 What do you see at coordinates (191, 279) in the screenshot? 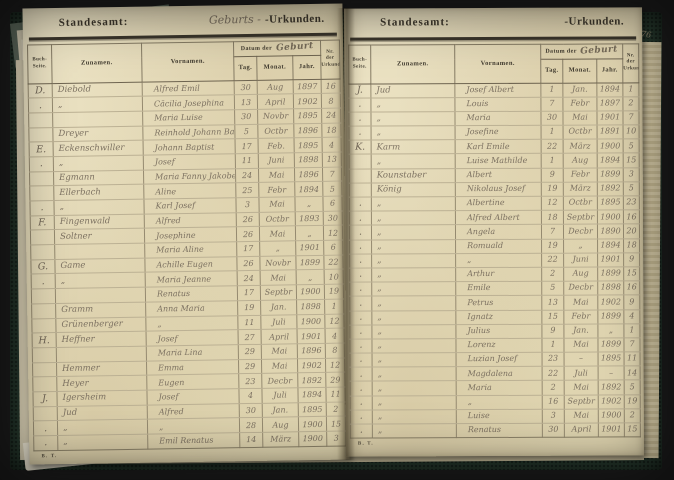
I see `cell-vorname: Maria Jeanne` at bounding box center [191, 279].